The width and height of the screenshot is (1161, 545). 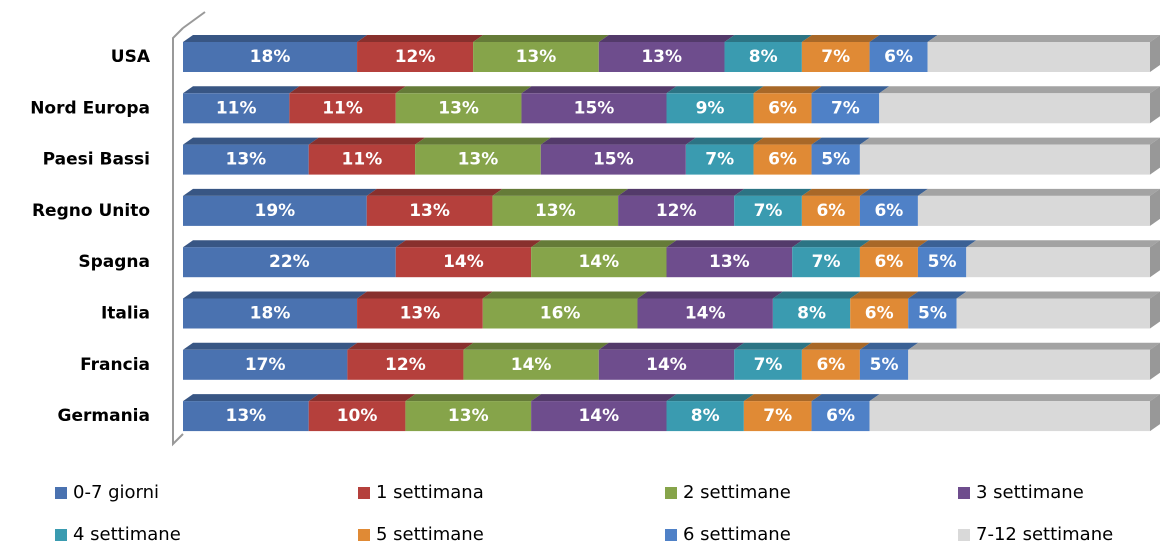 I want to click on value-label: 10%, so click(x=357, y=416).